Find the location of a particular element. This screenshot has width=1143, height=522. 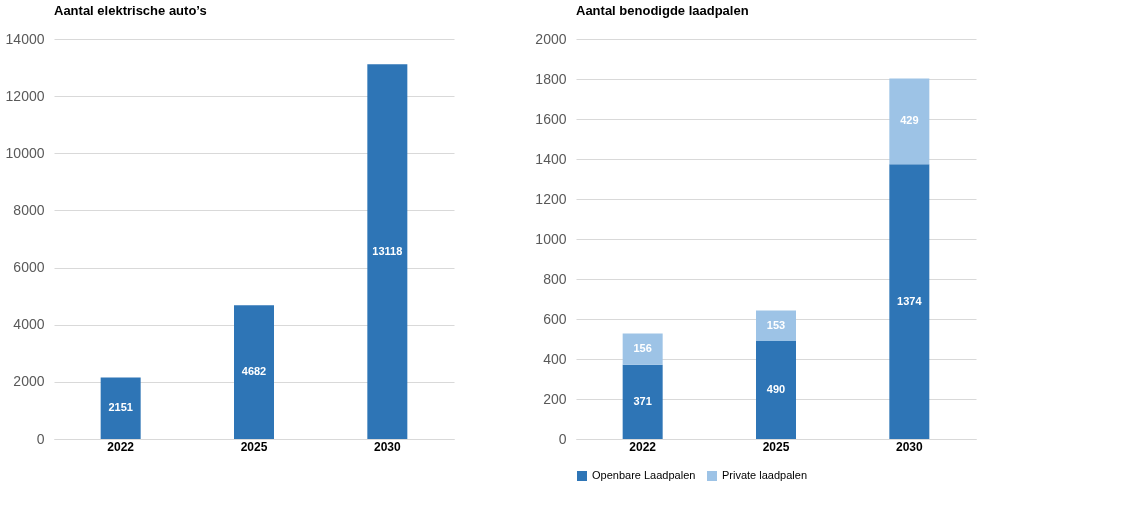

legend-label: Openbare Laadpalen is located at coordinates (644, 475).